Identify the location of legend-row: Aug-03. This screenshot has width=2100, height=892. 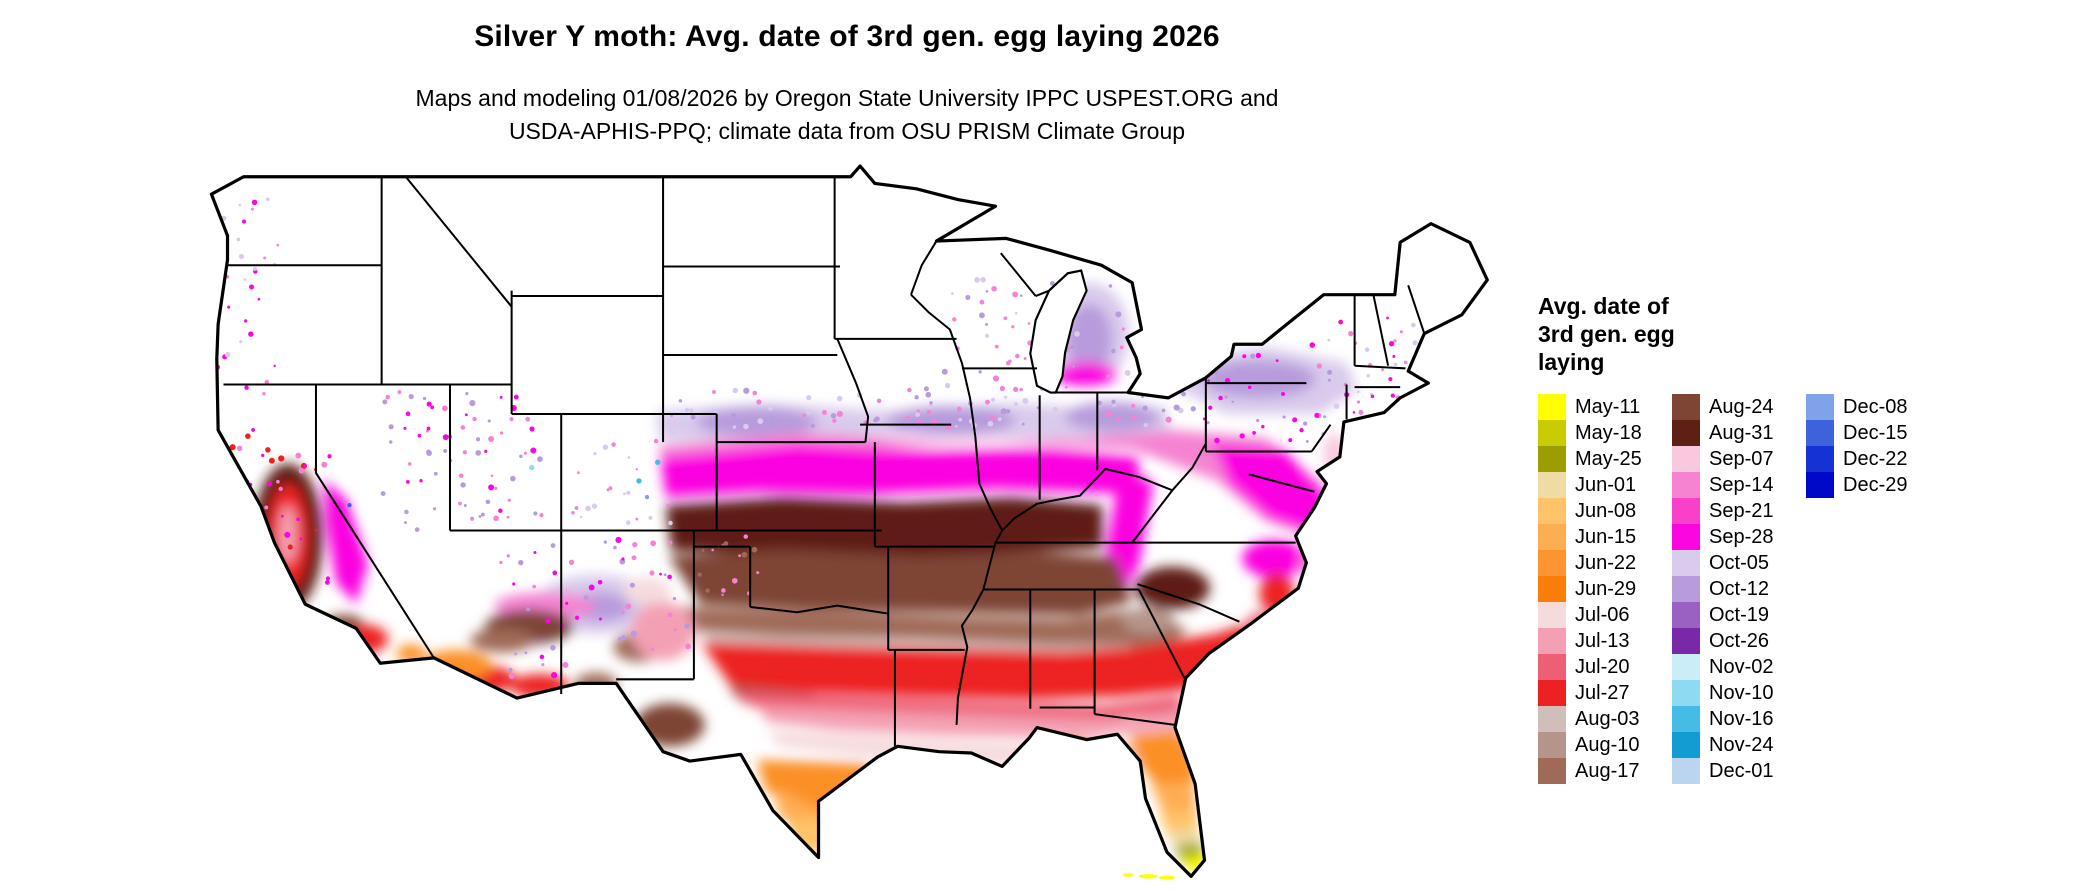
(1605, 719).